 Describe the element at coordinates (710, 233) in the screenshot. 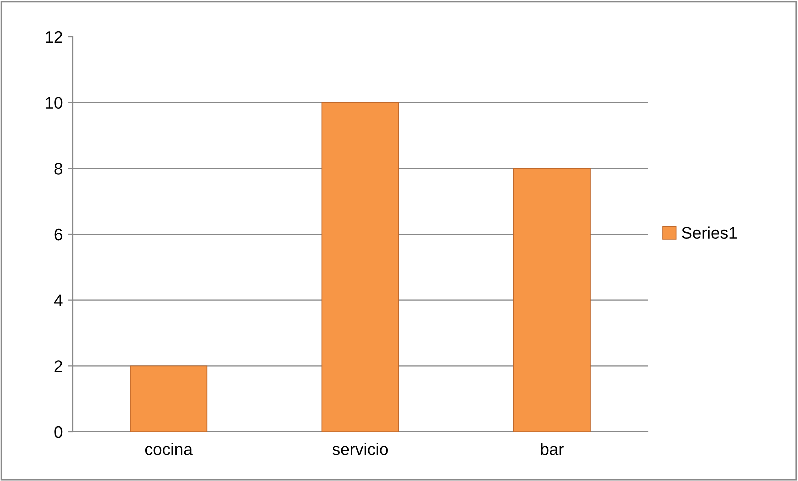

I see `legend-label: Series1` at that location.